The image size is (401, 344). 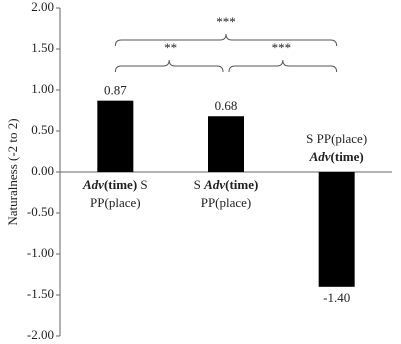 What do you see at coordinates (226, 105) in the screenshot?
I see `value-label: 0.68` at bounding box center [226, 105].